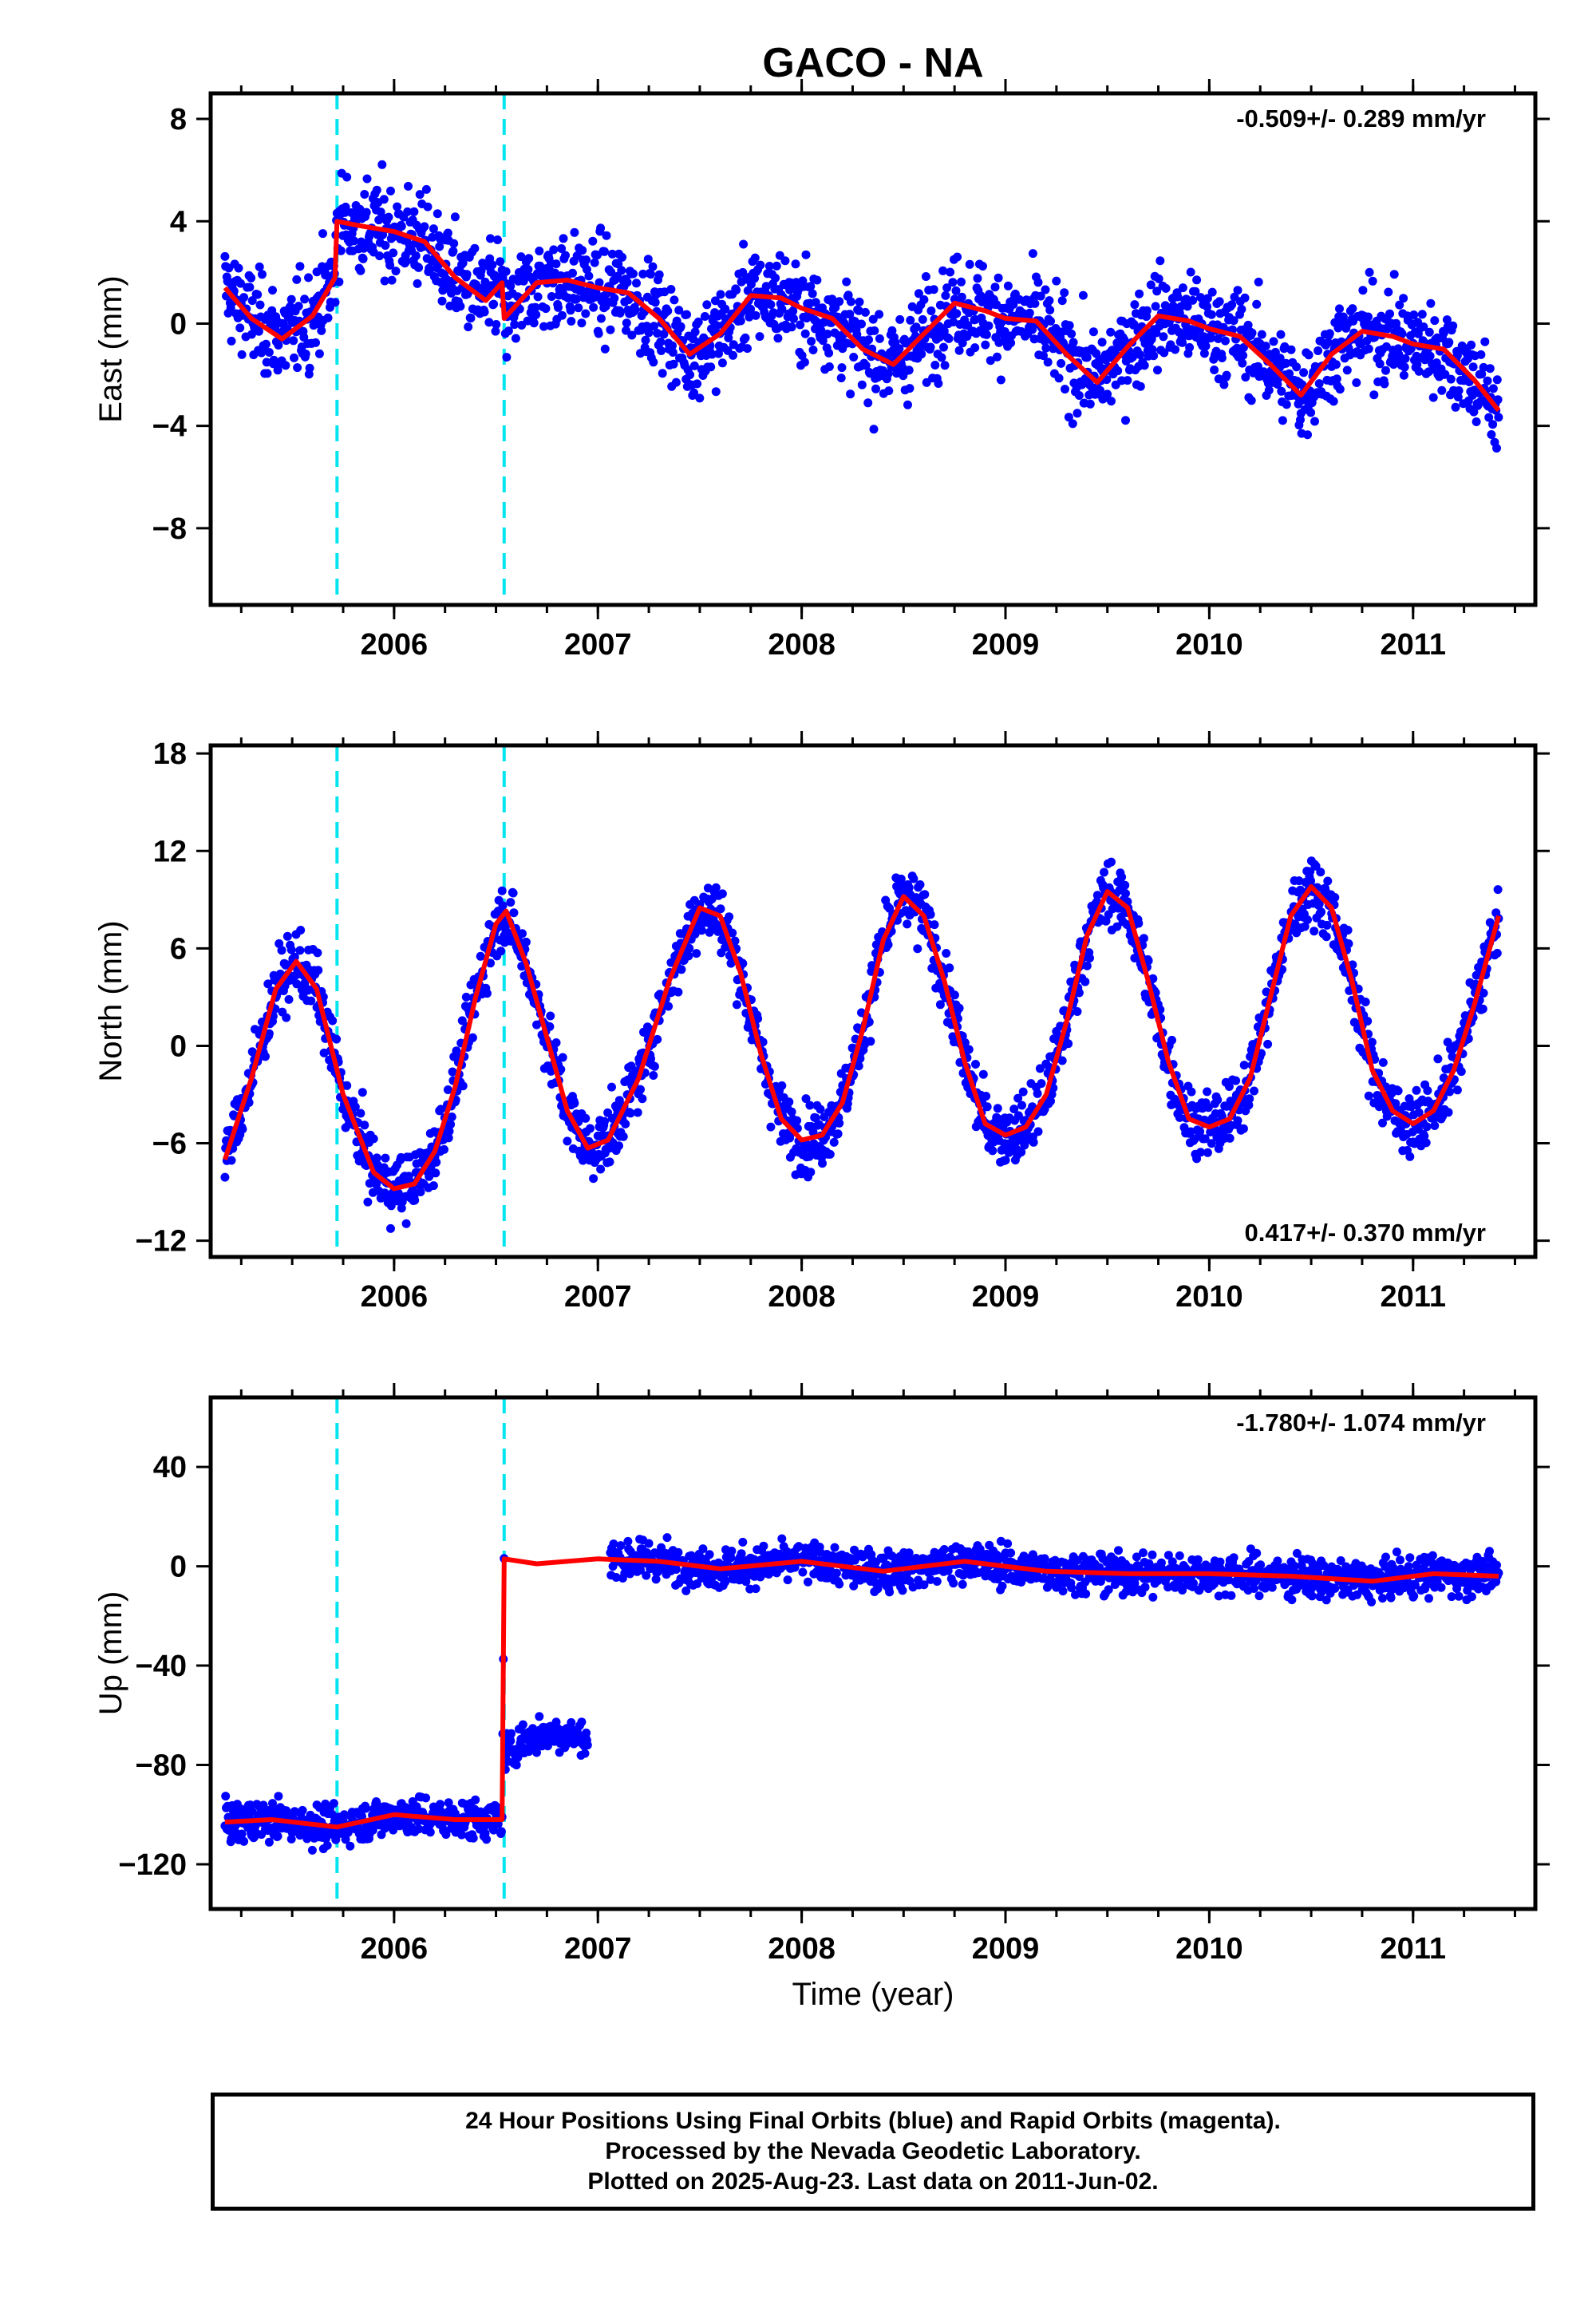 This screenshot has height=2316, width=1596. I want to click on x-tick-label: 2009, so click(1006, 645).